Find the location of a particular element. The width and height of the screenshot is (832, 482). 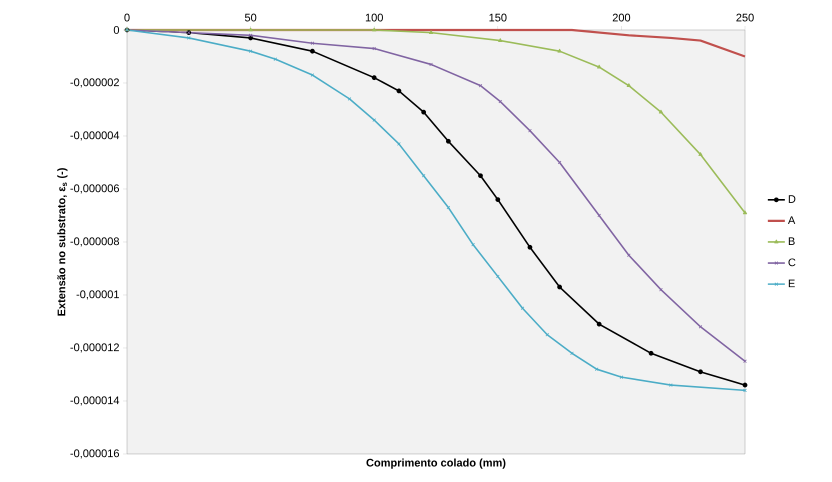

x-tick-label: 250 is located at coordinates (745, 18).